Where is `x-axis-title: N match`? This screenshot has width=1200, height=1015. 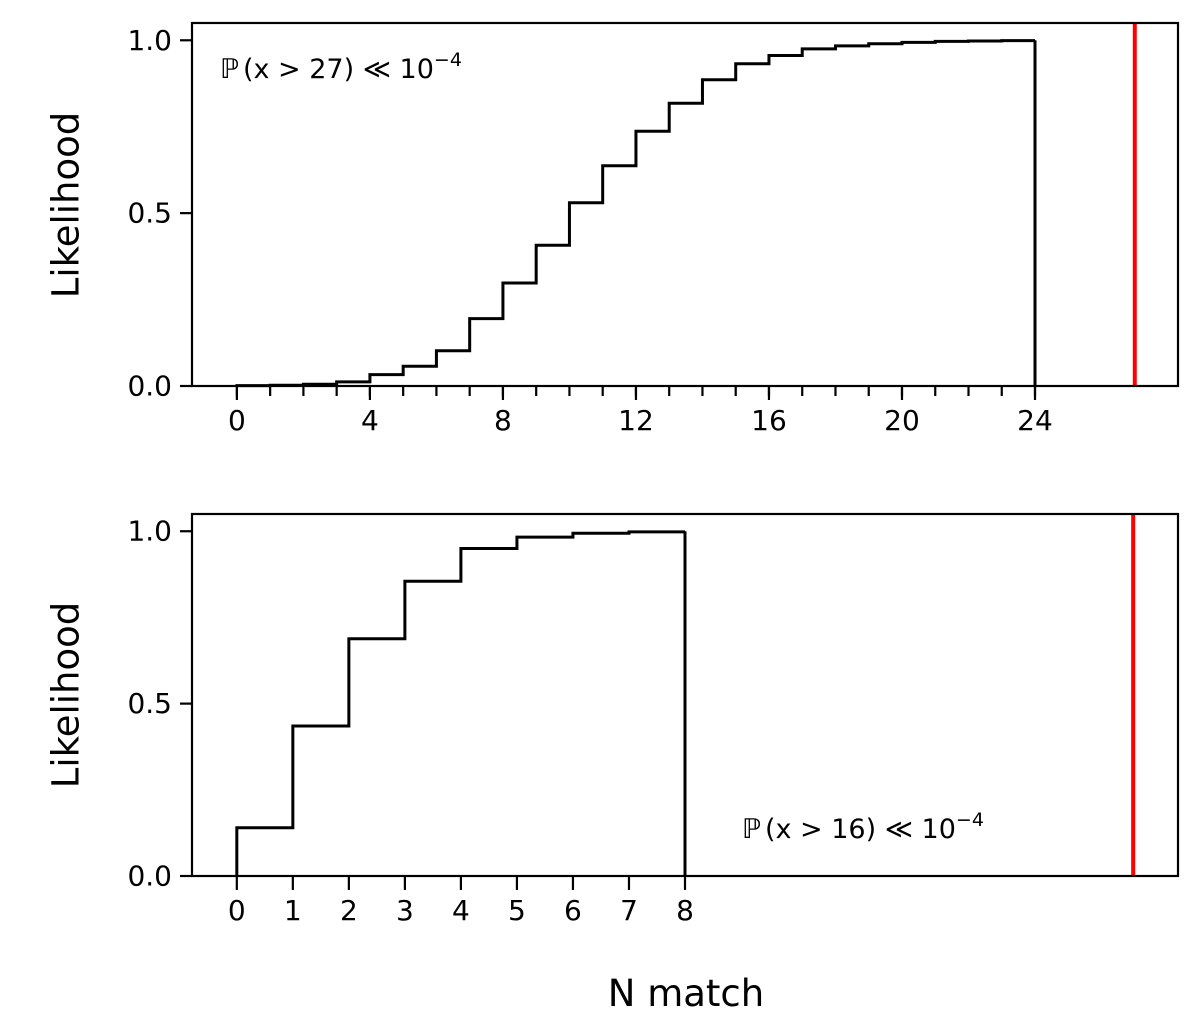
x-axis-title: N match is located at coordinates (686, 993).